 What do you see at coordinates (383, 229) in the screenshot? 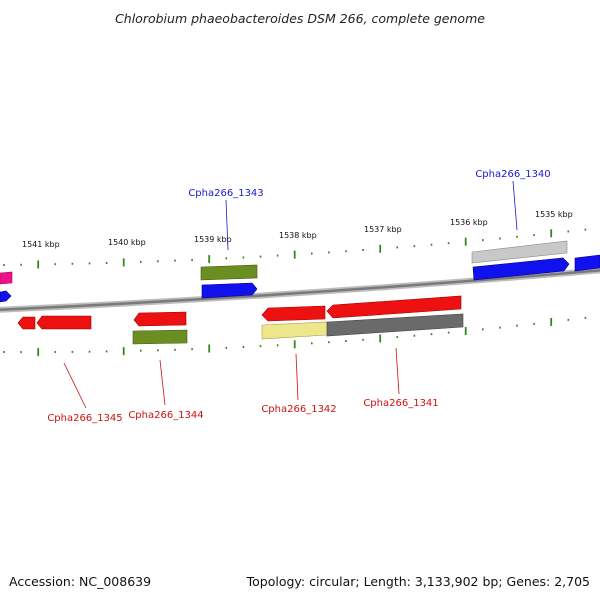
I see `kbp-label-1537: 1537 kbp` at bounding box center [383, 229].